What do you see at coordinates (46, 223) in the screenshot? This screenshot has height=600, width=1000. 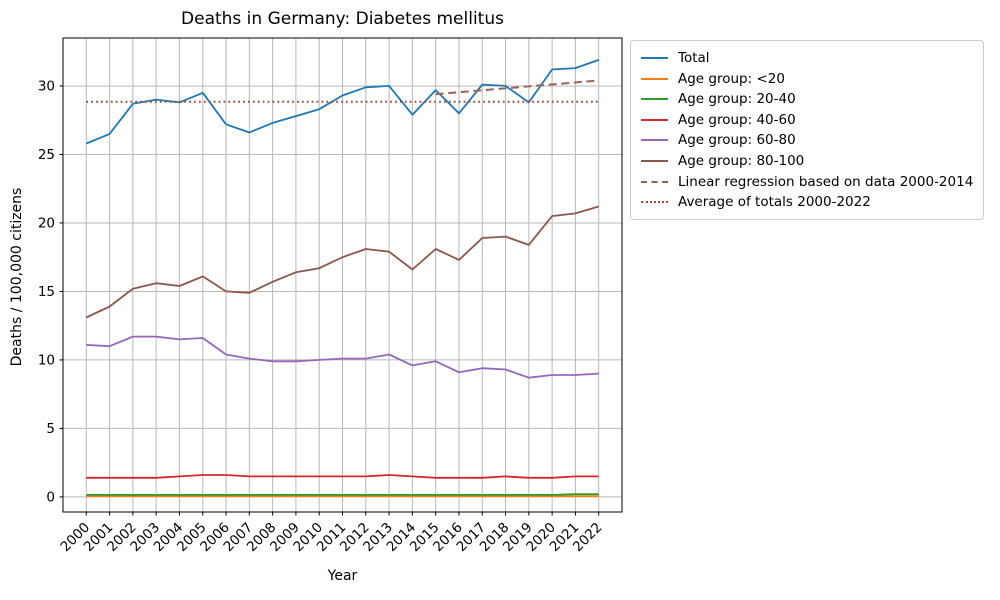 I see `y-tick-label: 20` at bounding box center [46, 223].